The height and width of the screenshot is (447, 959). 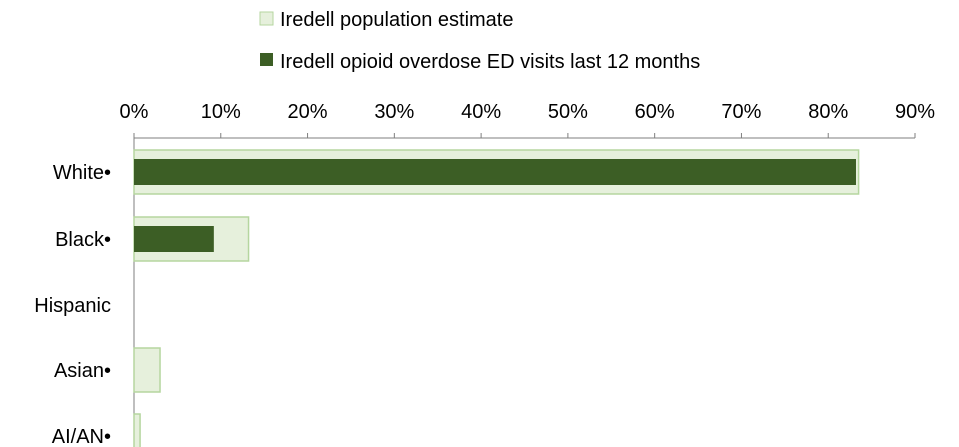 I want to click on legend-swatch-ed-visits, so click(x=266, y=59).